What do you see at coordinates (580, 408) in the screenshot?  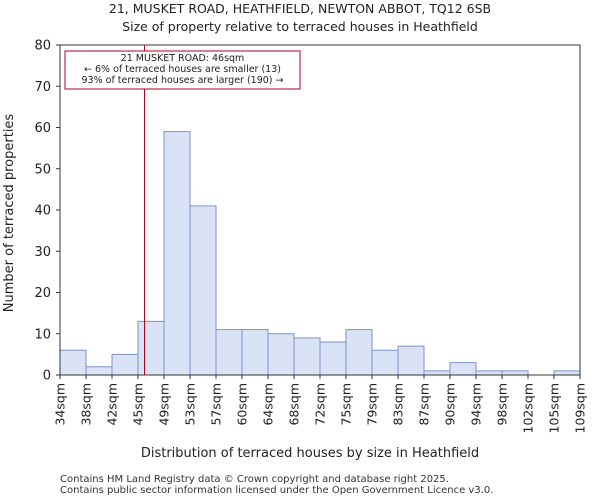 I see `x-tick-label: 109sqm` at bounding box center [580, 408].